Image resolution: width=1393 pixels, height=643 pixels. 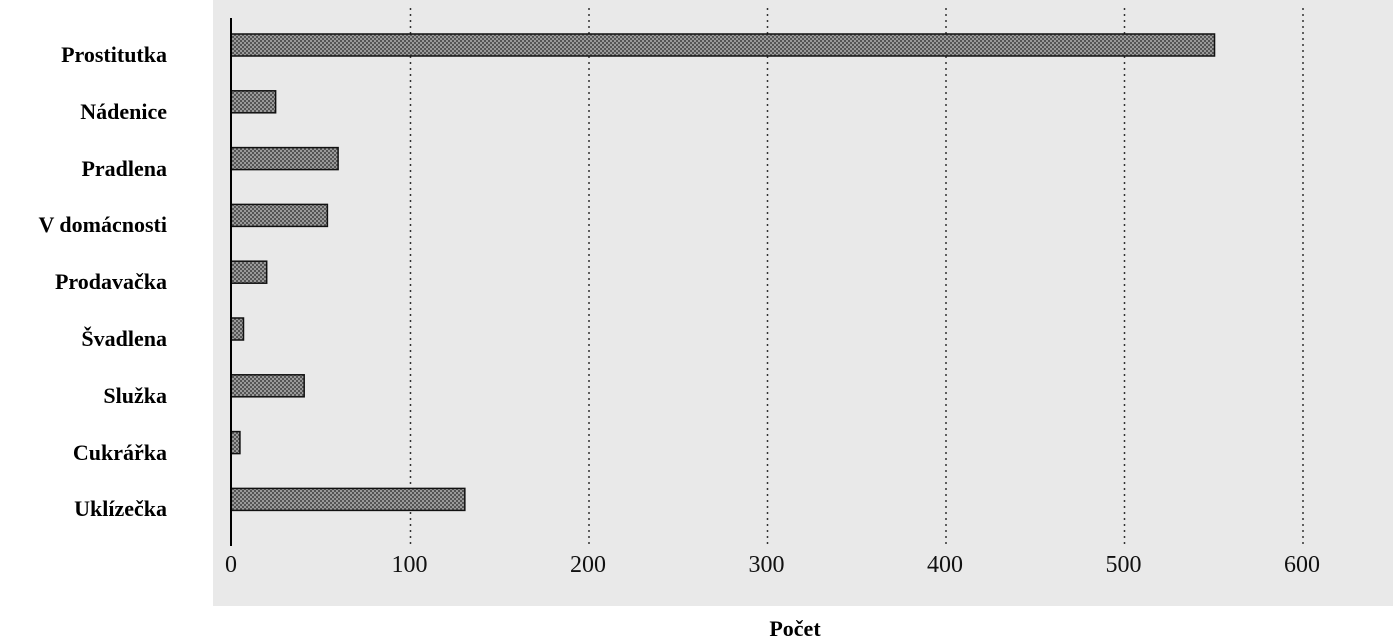 What do you see at coordinates (124, 168) in the screenshot?
I see `category-label: Pradlena` at bounding box center [124, 168].